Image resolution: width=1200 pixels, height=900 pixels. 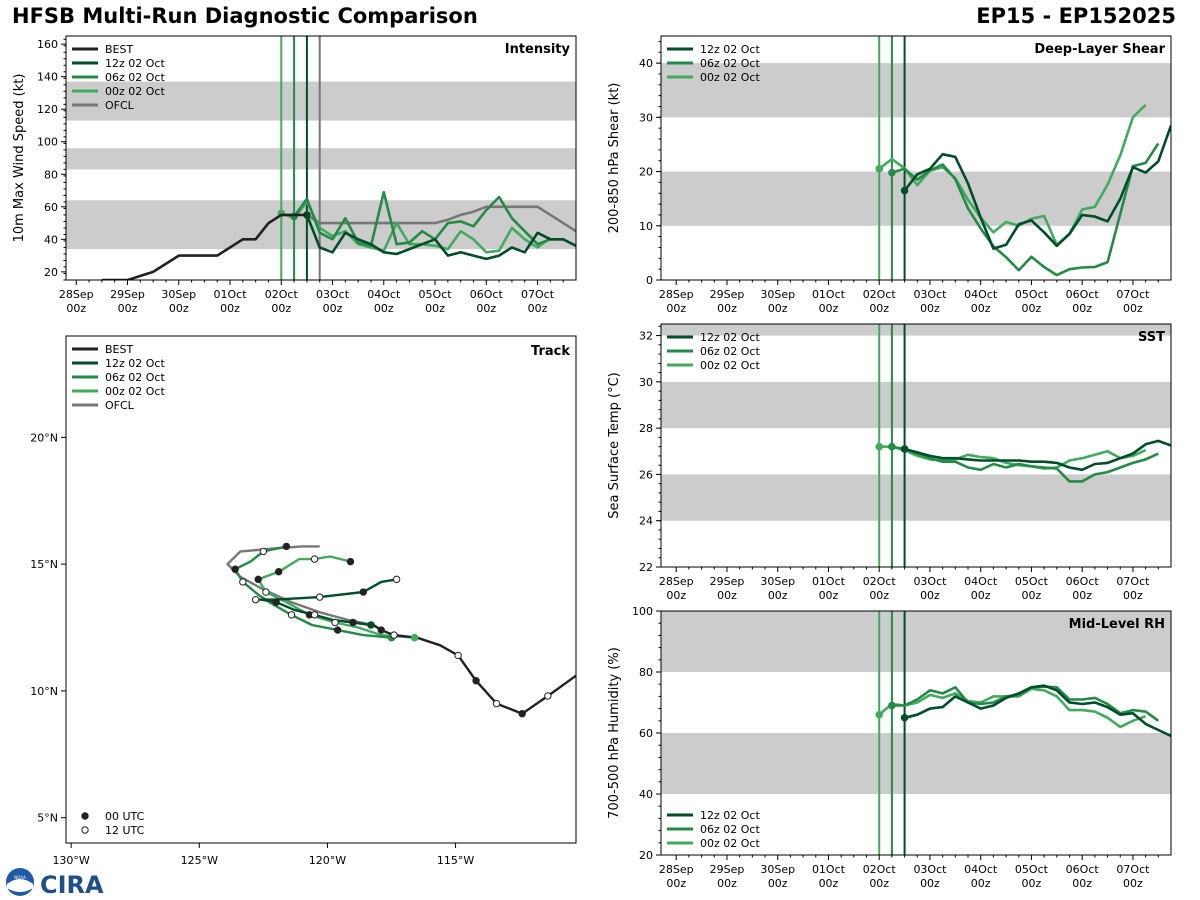 What do you see at coordinates (538, 49) in the screenshot?
I see `intensity-title: Intensity` at bounding box center [538, 49].